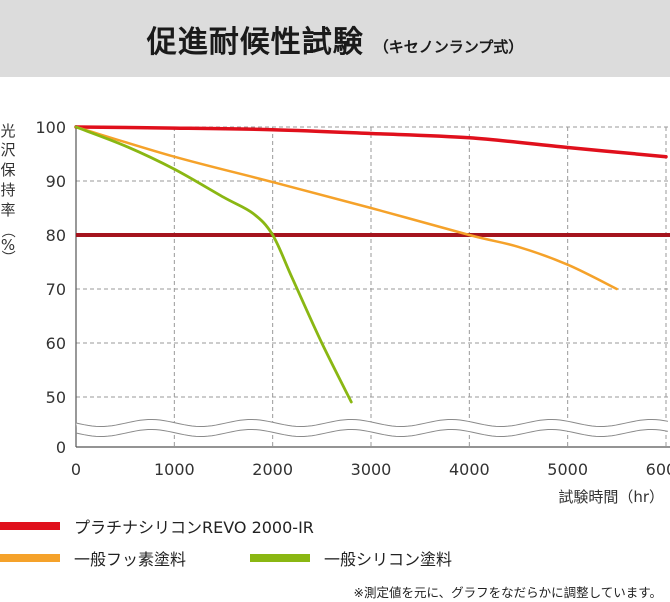  I want to click on title-group: 促進耐候性試験 （キセノンランプ式）, so click(335, 39).